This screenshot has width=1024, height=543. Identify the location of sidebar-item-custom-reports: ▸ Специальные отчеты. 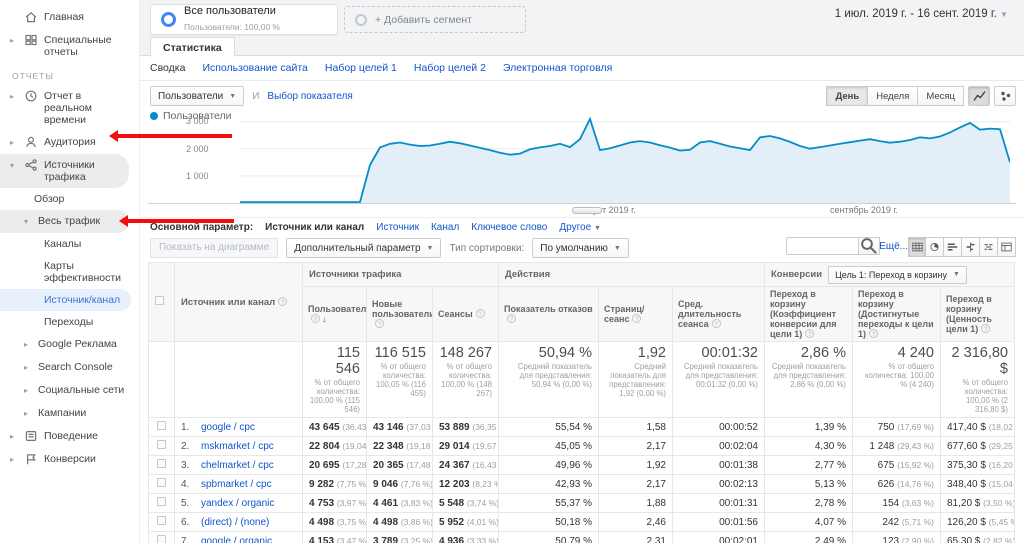
(61, 46).